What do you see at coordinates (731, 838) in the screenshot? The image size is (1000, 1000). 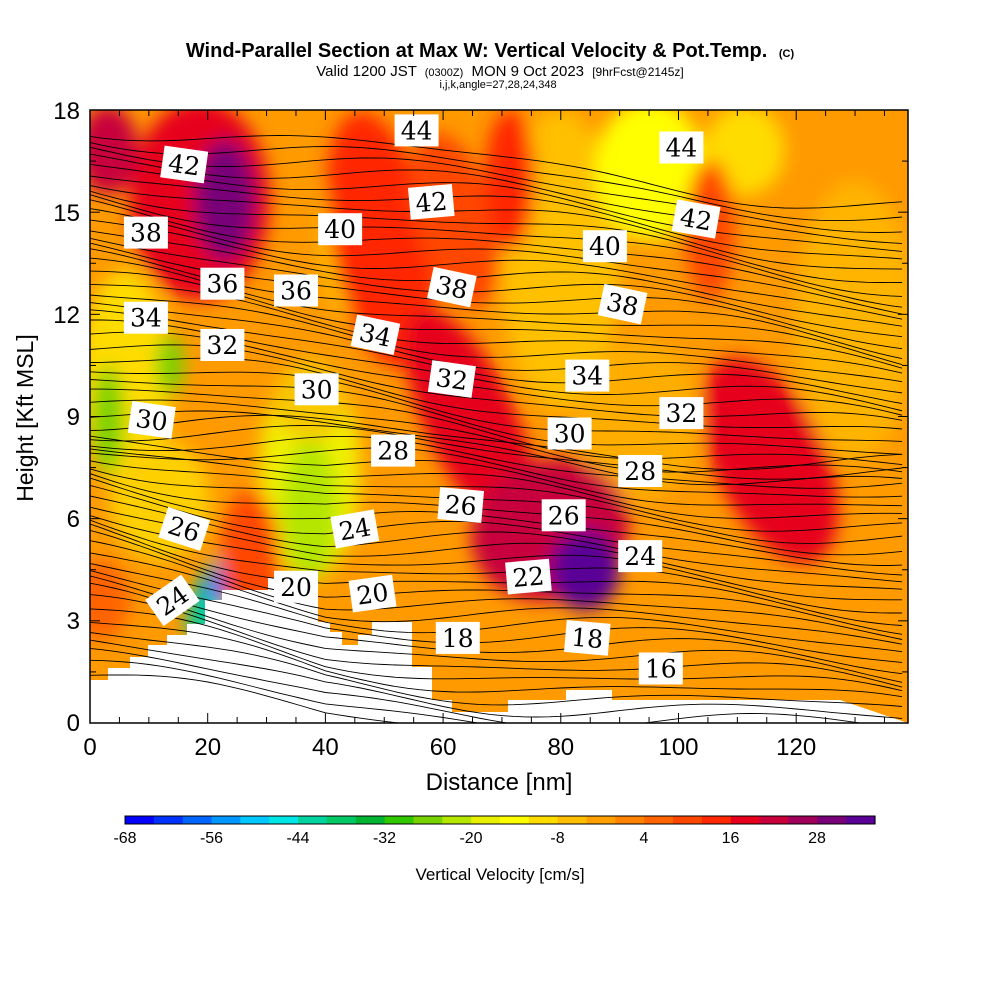 I see `colorbar-tick-label: 16` at bounding box center [731, 838].